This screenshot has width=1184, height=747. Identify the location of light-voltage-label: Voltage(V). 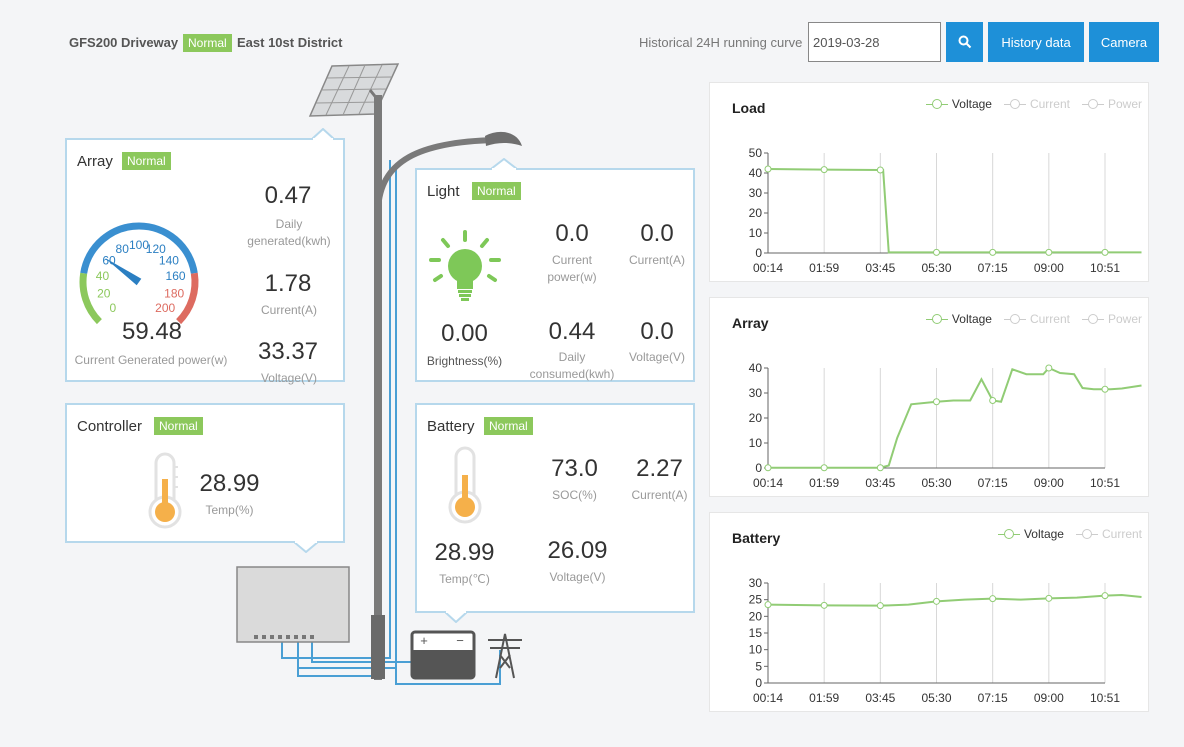
(657, 357).